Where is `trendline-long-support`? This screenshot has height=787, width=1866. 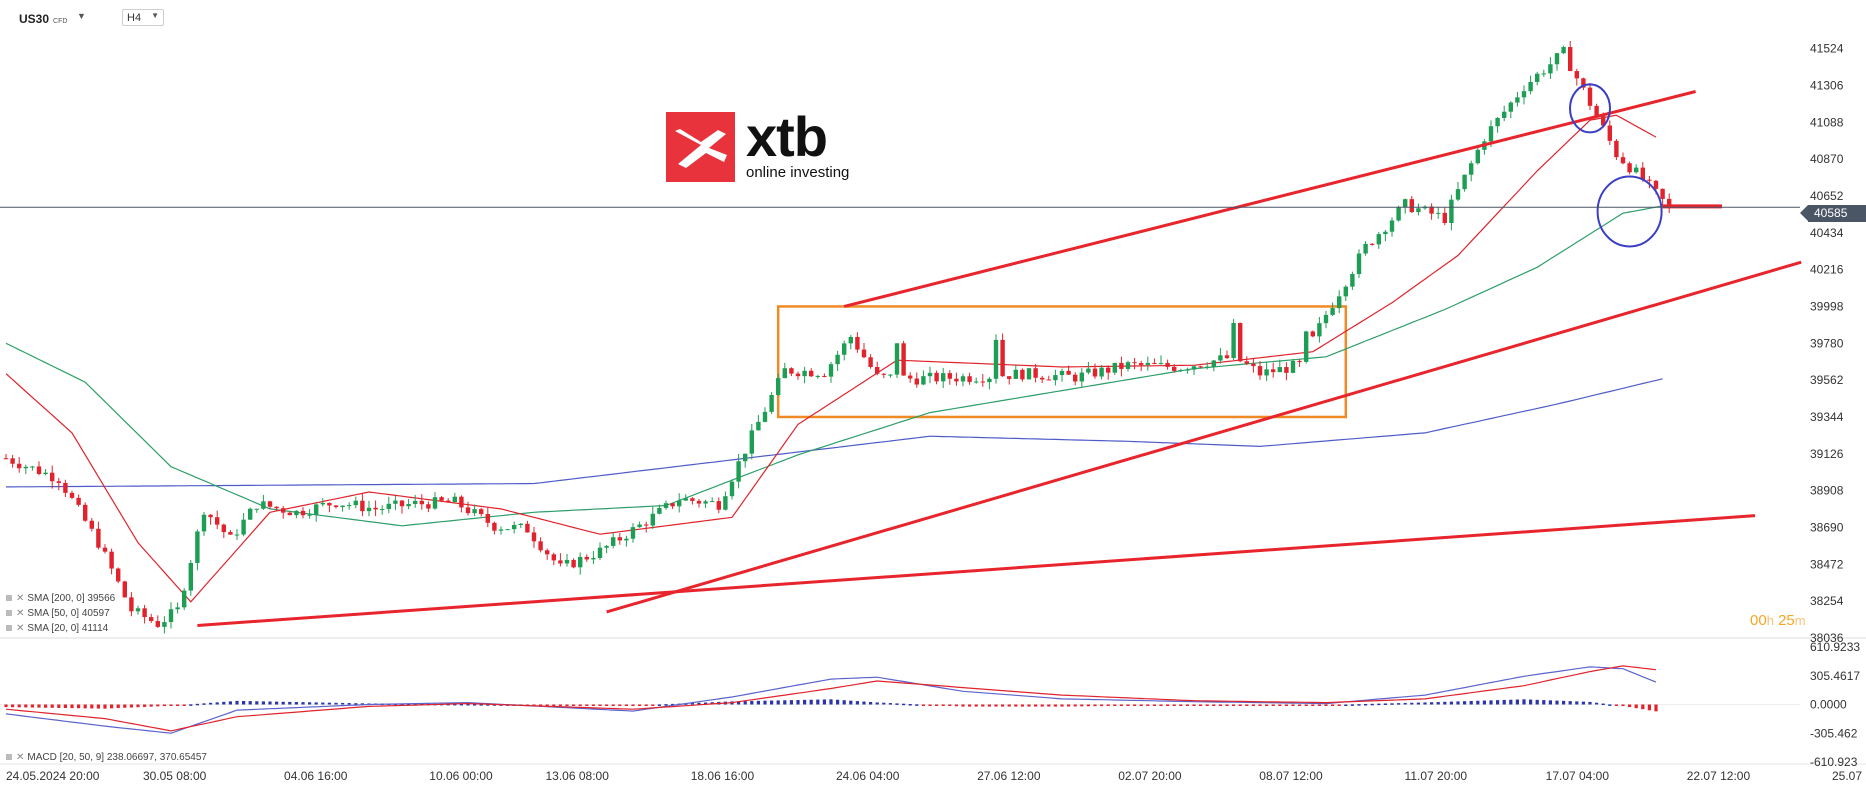
trendline-long-support is located at coordinates (976, 570).